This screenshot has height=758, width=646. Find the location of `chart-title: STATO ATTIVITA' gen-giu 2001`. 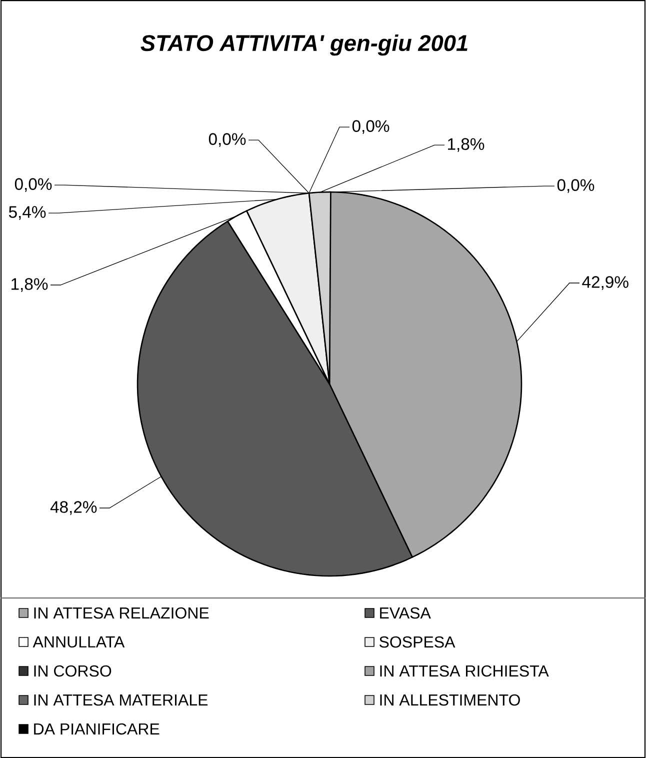

chart-title: STATO ATTIVITA' gen-giu 2001 is located at coordinates (304, 45).